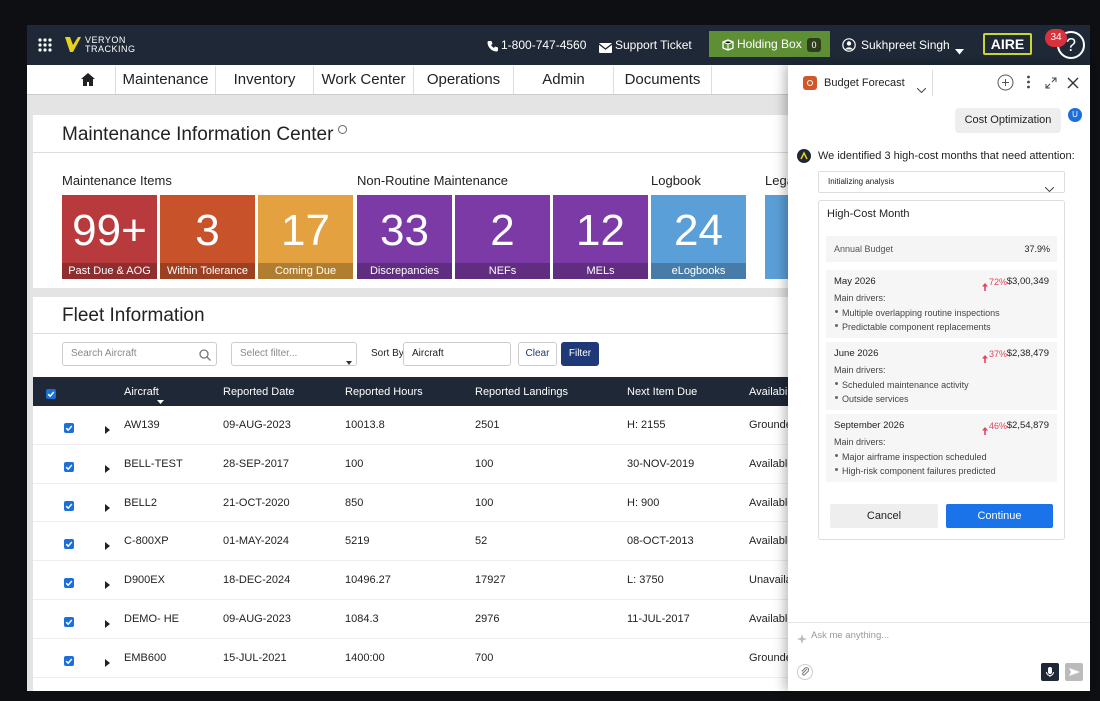 This screenshot has height=701, width=1100. Describe the element at coordinates (384, 392) in the screenshot. I see `column-header: Reported Hours` at that location.